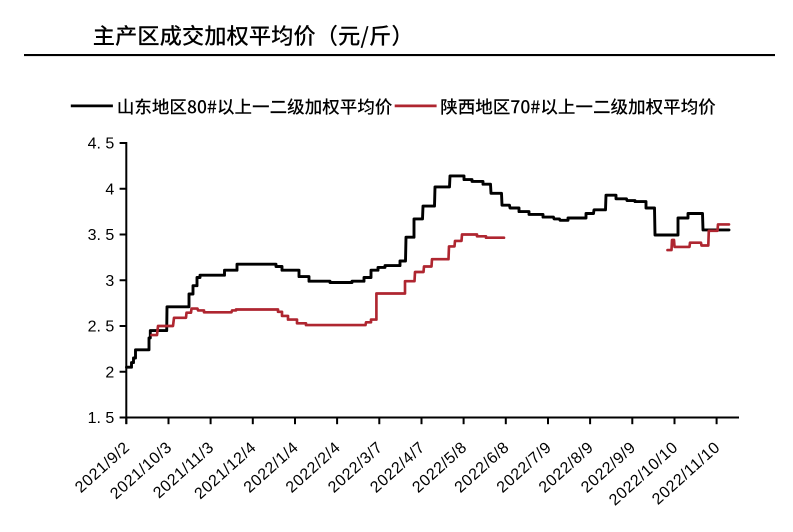 Image resolution: width=793 pixels, height=532 pixels. What do you see at coordinates (101, 144) in the screenshot?
I see `svg-text: 4. 5` at bounding box center [101, 144].